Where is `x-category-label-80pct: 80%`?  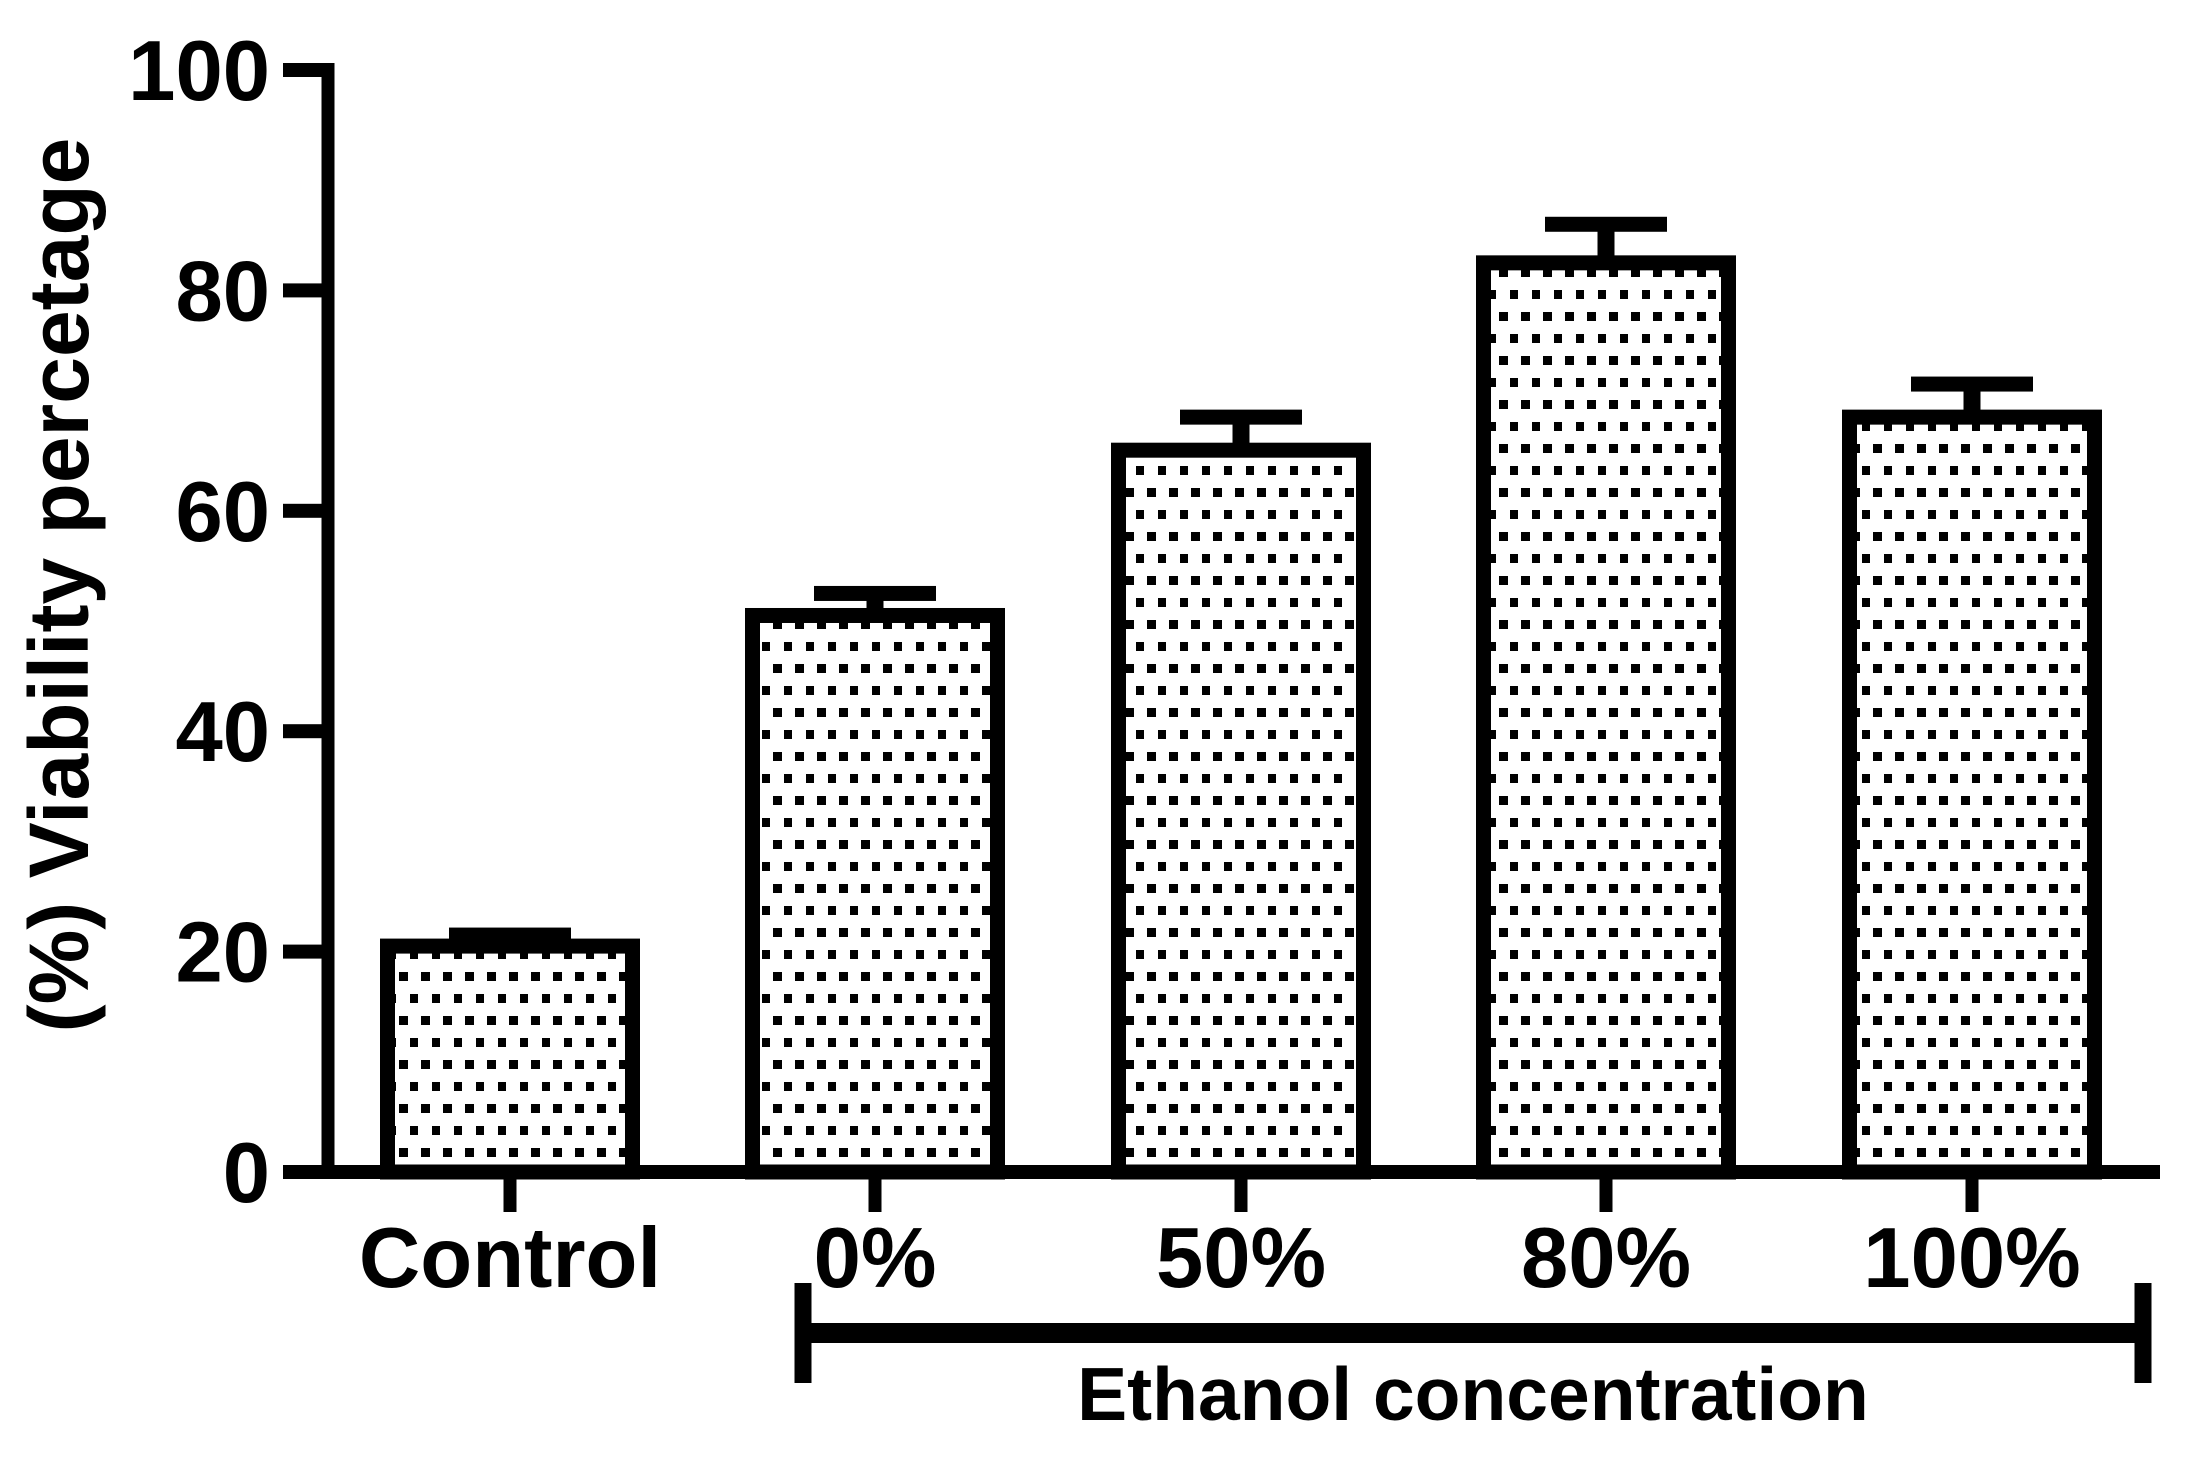 x-category-label-80pct: 80% is located at coordinates (1606, 1258).